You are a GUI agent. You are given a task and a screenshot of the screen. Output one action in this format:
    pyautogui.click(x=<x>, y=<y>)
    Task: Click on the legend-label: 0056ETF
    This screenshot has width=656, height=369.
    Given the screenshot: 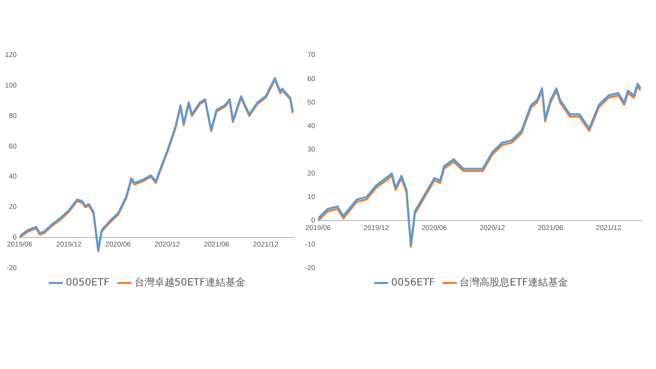 What is the action you would take?
    pyautogui.click(x=413, y=283)
    